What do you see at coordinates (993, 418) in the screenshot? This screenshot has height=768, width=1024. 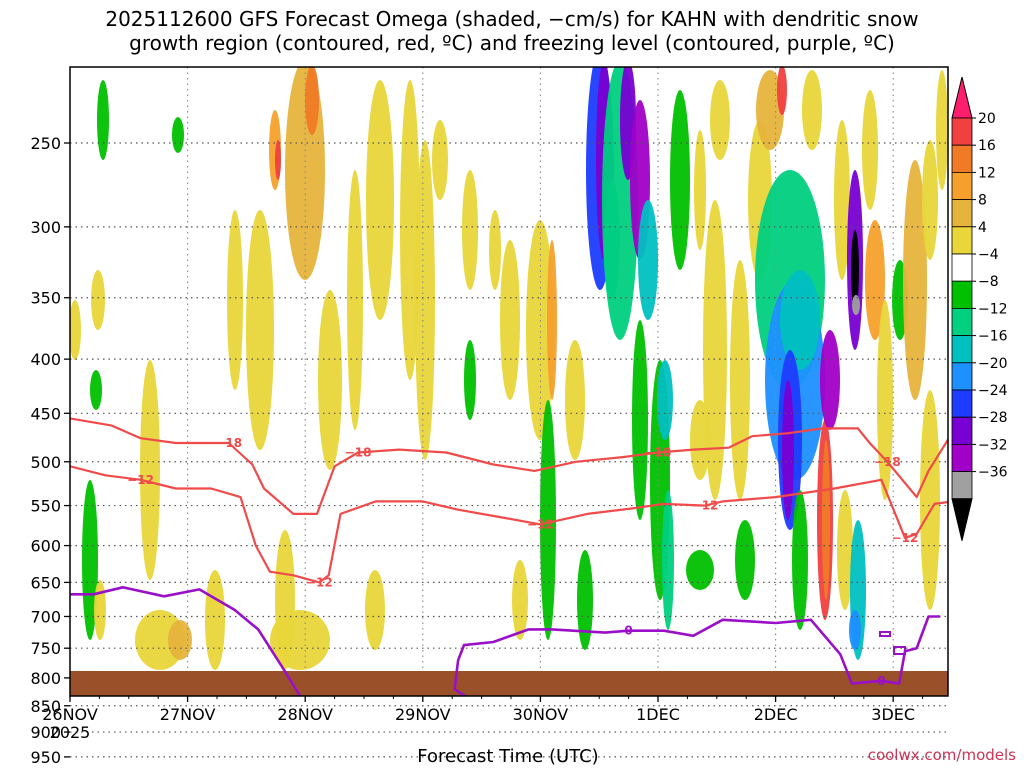 I see `colorbar-label: −28` at bounding box center [993, 418].